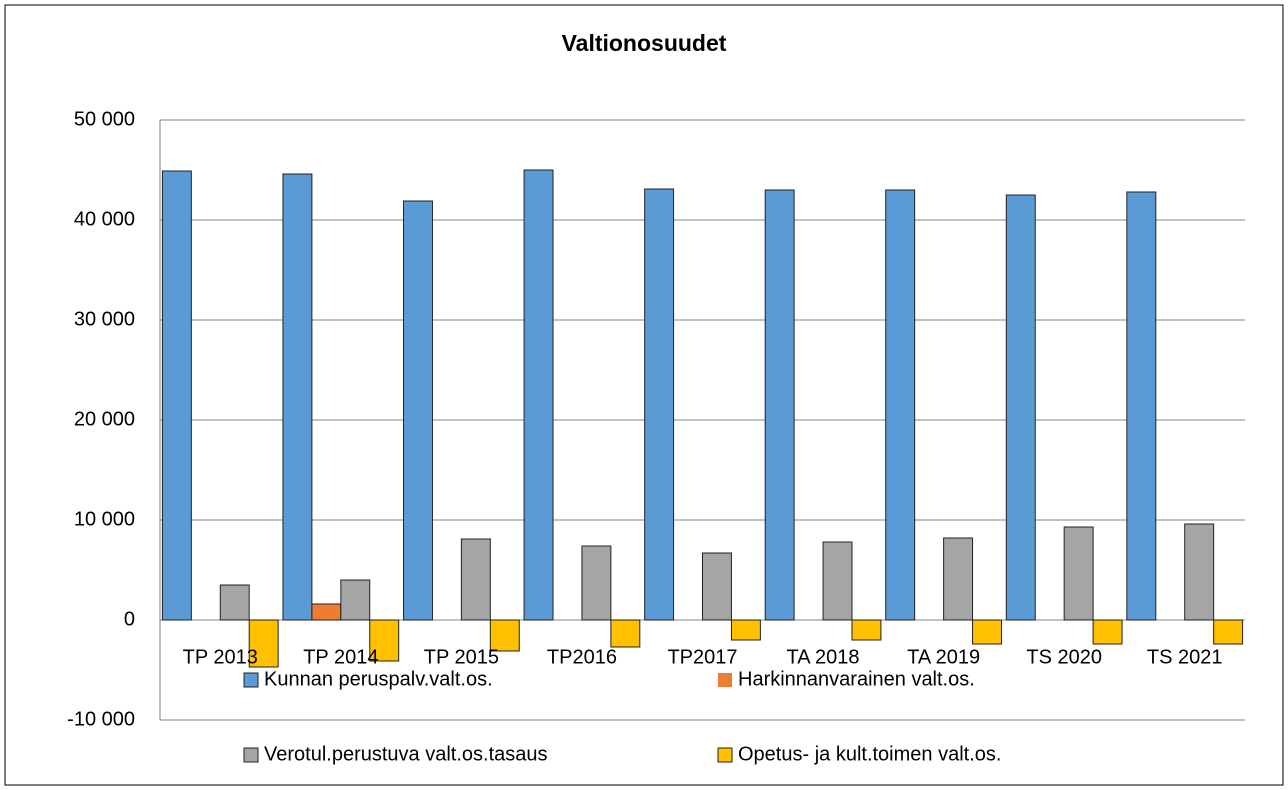  Describe the element at coordinates (129, 619) in the screenshot. I see `y-tick-label: 0` at that location.